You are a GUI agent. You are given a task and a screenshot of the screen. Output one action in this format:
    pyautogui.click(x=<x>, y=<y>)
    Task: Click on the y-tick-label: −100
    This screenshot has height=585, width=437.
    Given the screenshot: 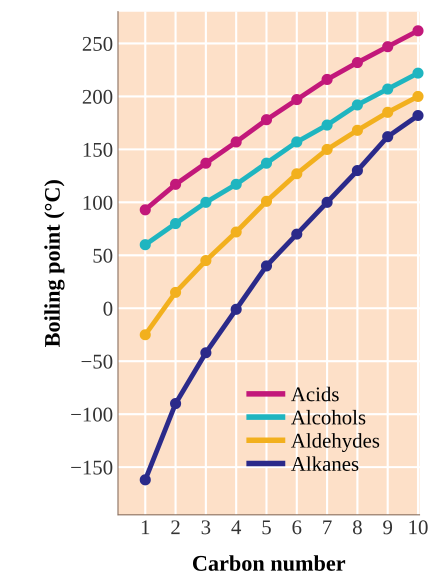 What is the action you would take?
    pyautogui.click(x=91, y=415)
    